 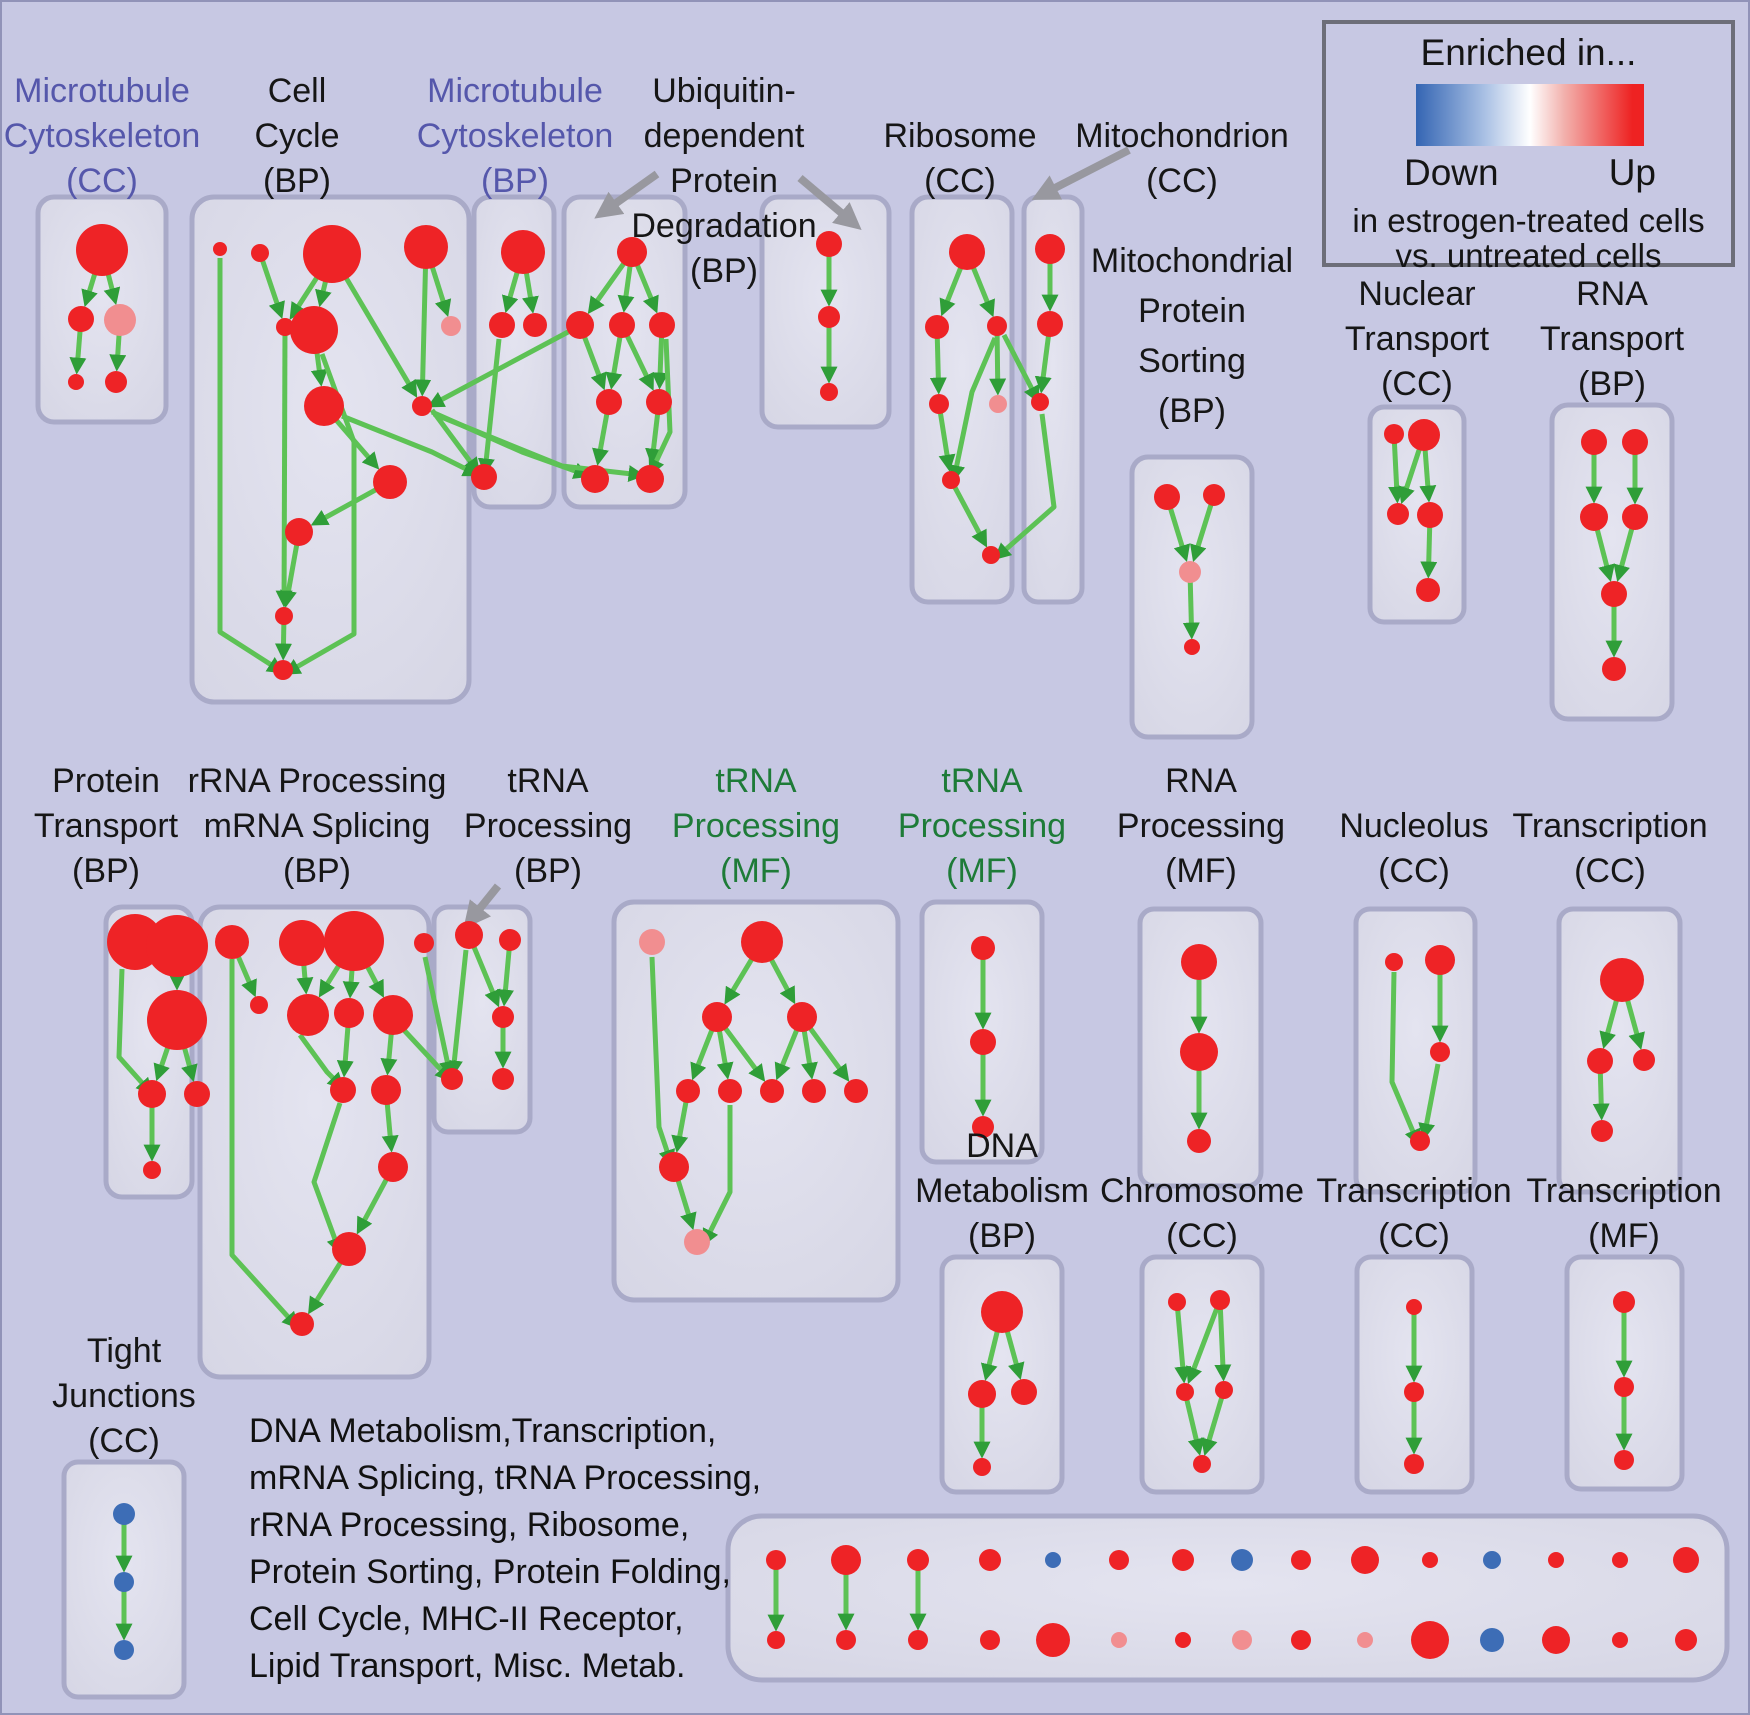 I want to click on legend-gradient-bar, so click(x=1530, y=115).